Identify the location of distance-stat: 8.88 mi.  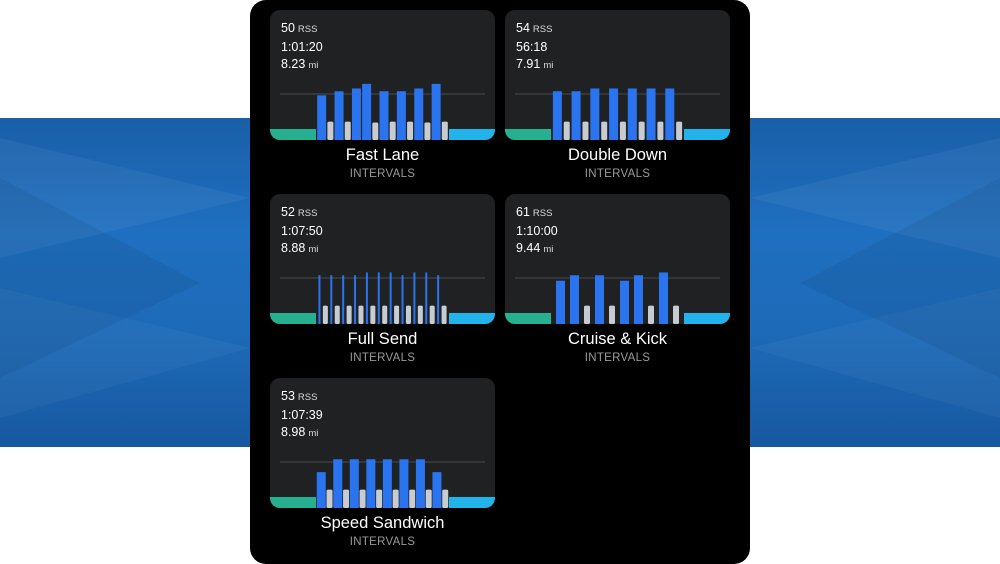
(300, 248).